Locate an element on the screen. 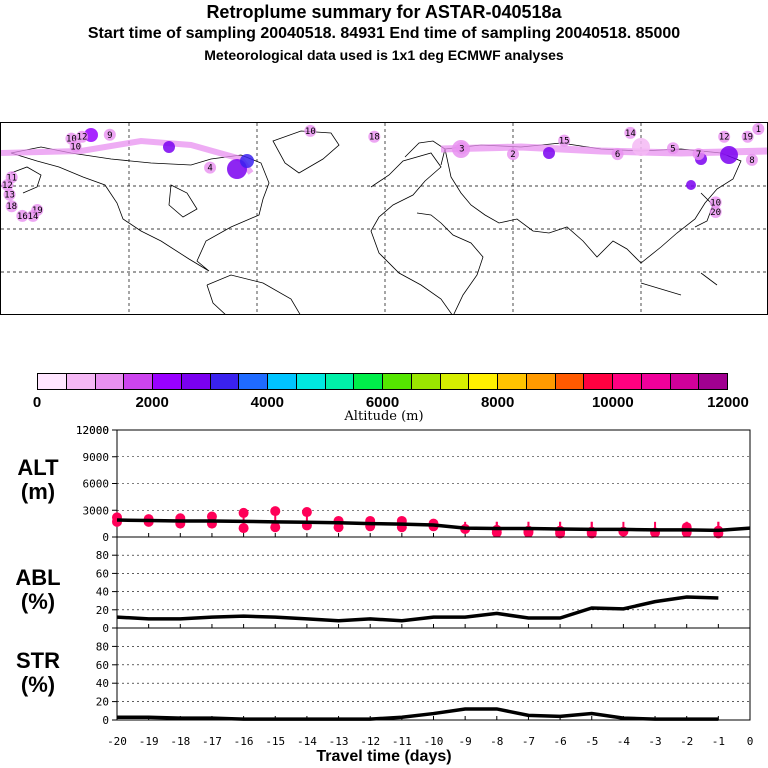  colorbar-tick-label: 8000 is located at coordinates (497, 402).